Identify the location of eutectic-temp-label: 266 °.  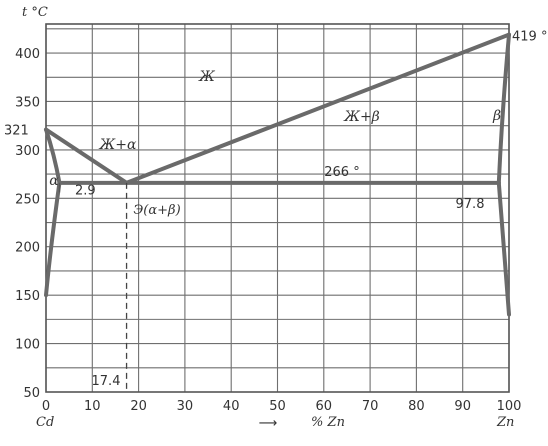
(341, 172).